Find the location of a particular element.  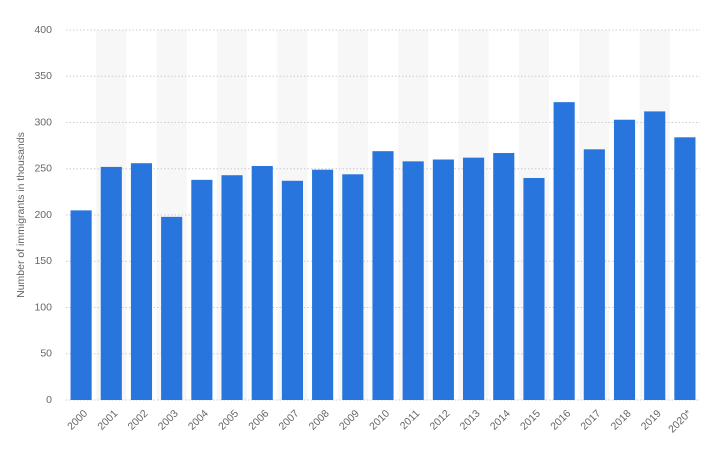

y-tick-label: 100 is located at coordinates (43, 307).